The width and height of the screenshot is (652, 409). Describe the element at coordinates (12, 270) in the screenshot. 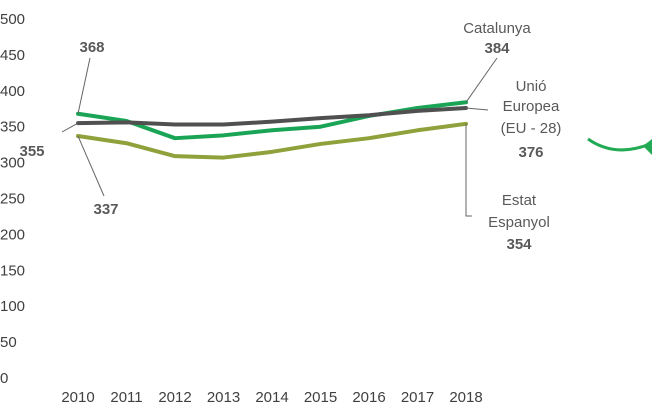

I see `y-tick-label: 150` at that location.